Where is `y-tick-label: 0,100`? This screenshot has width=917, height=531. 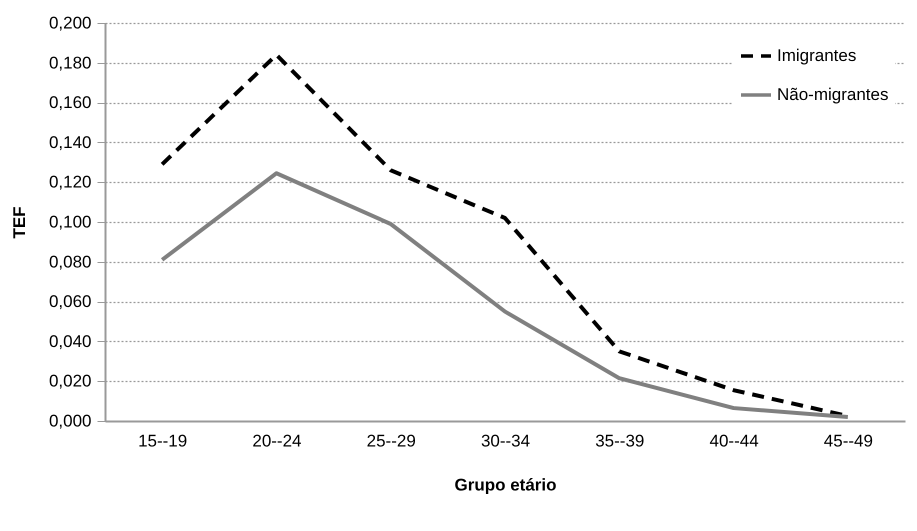 y-tick-label: 0,100 is located at coordinates (70, 222).